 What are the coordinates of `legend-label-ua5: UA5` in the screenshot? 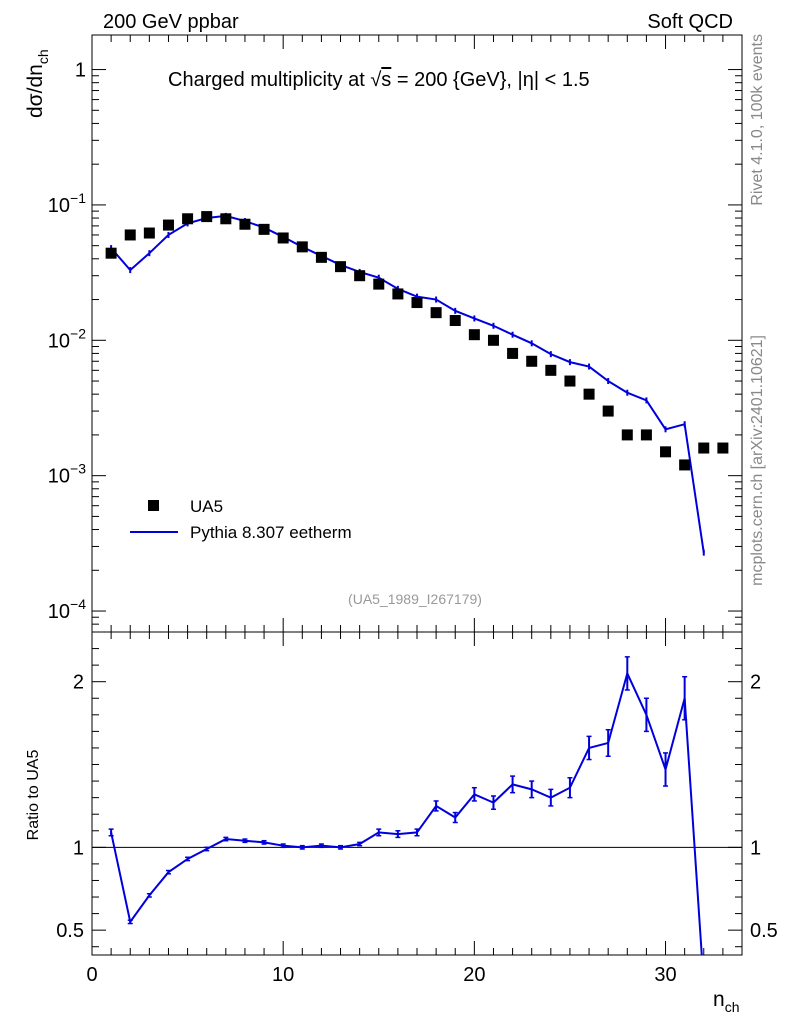 It's located at (206, 506).